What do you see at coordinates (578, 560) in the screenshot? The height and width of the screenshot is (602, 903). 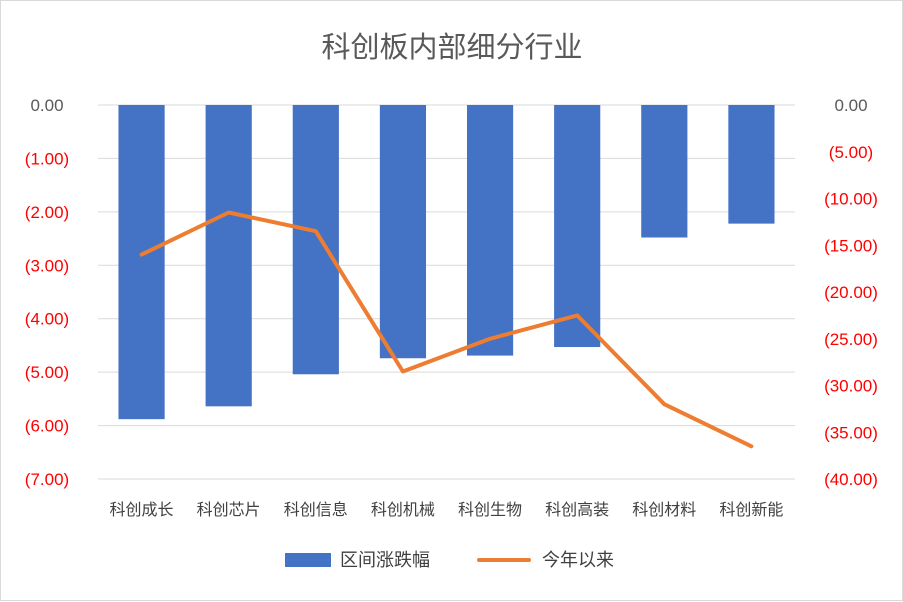 I see `legend-line-label: 今年以来` at bounding box center [578, 560].